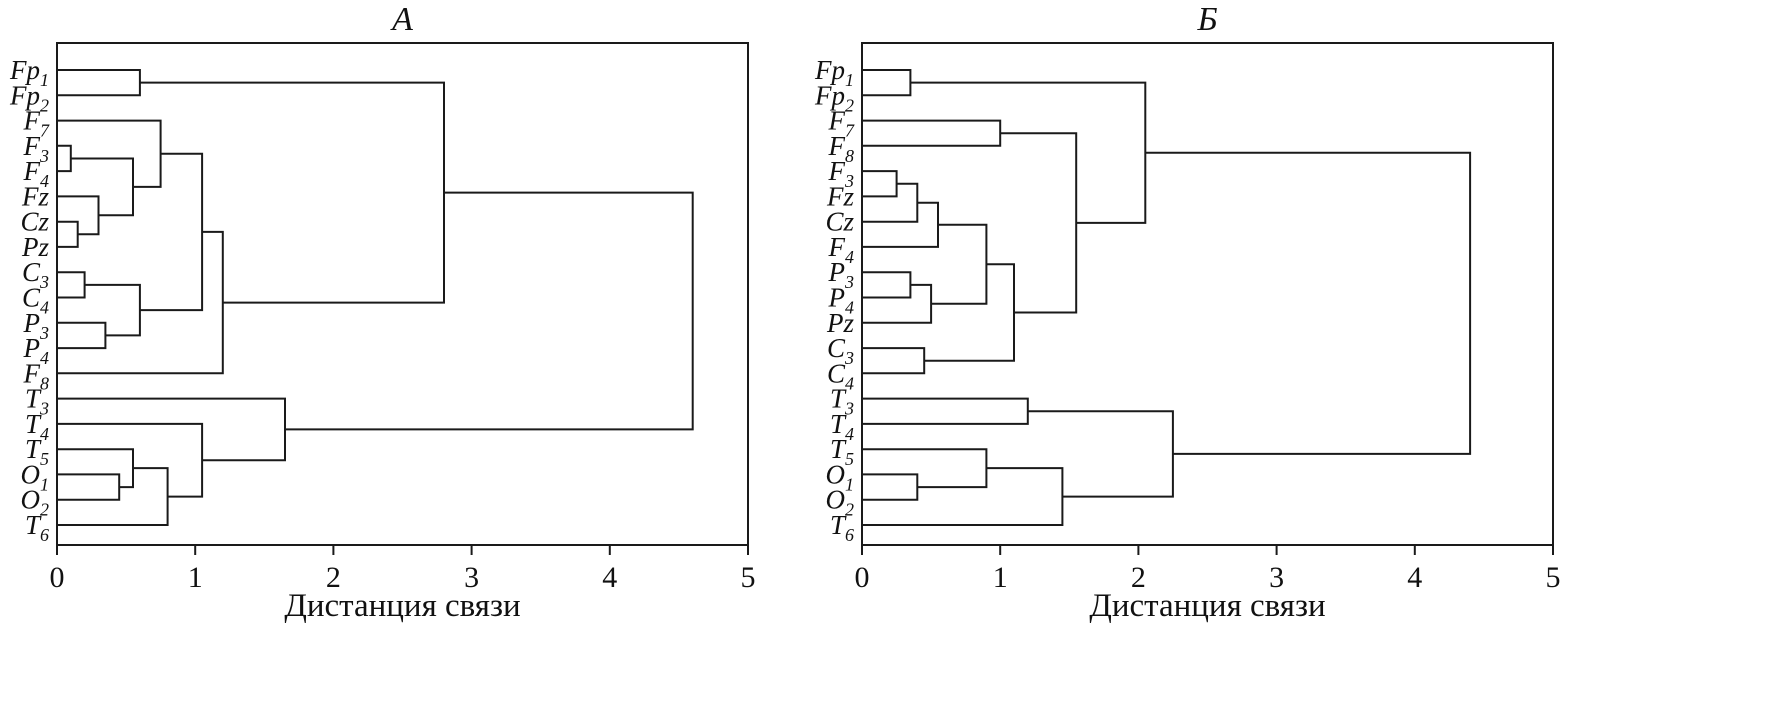 The width and height of the screenshot is (1788, 719). What do you see at coordinates (1207, 606) in the screenshot?
I see `panel-b-x-axis-label: Дистанция связи` at bounding box center [1207, 606].